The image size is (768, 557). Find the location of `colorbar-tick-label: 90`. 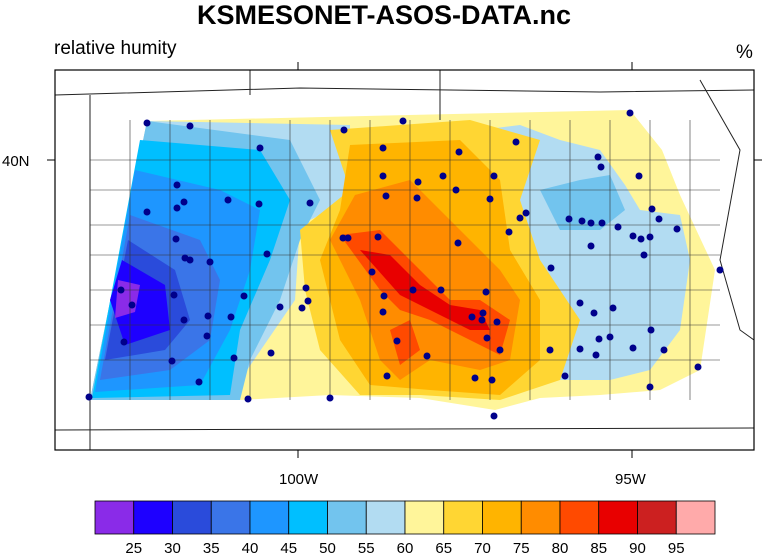

colorbar-tick-label: 90 is located at coordinates (637, 548).